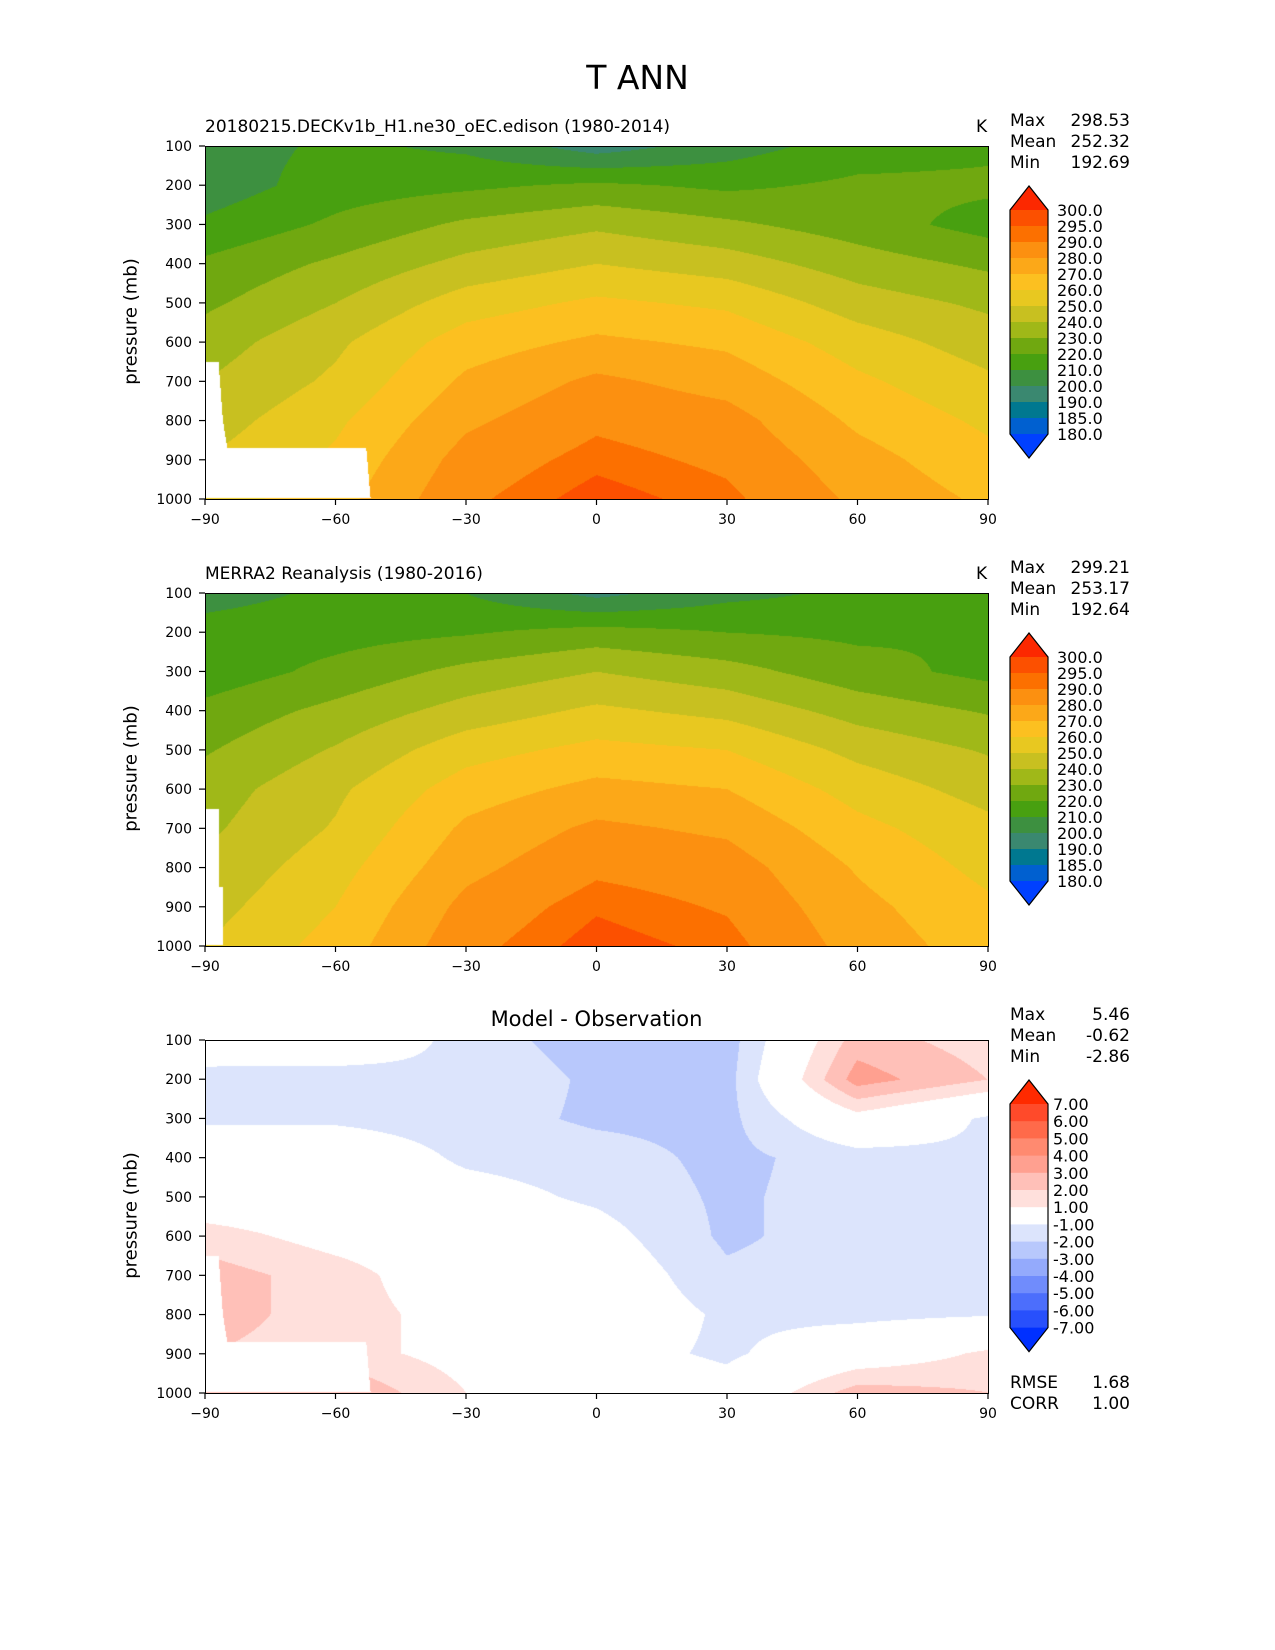  Describe the element at coordinates (1080, 322) in the screenshot. I see `colorbar-tick-label: 240.0` at that location.